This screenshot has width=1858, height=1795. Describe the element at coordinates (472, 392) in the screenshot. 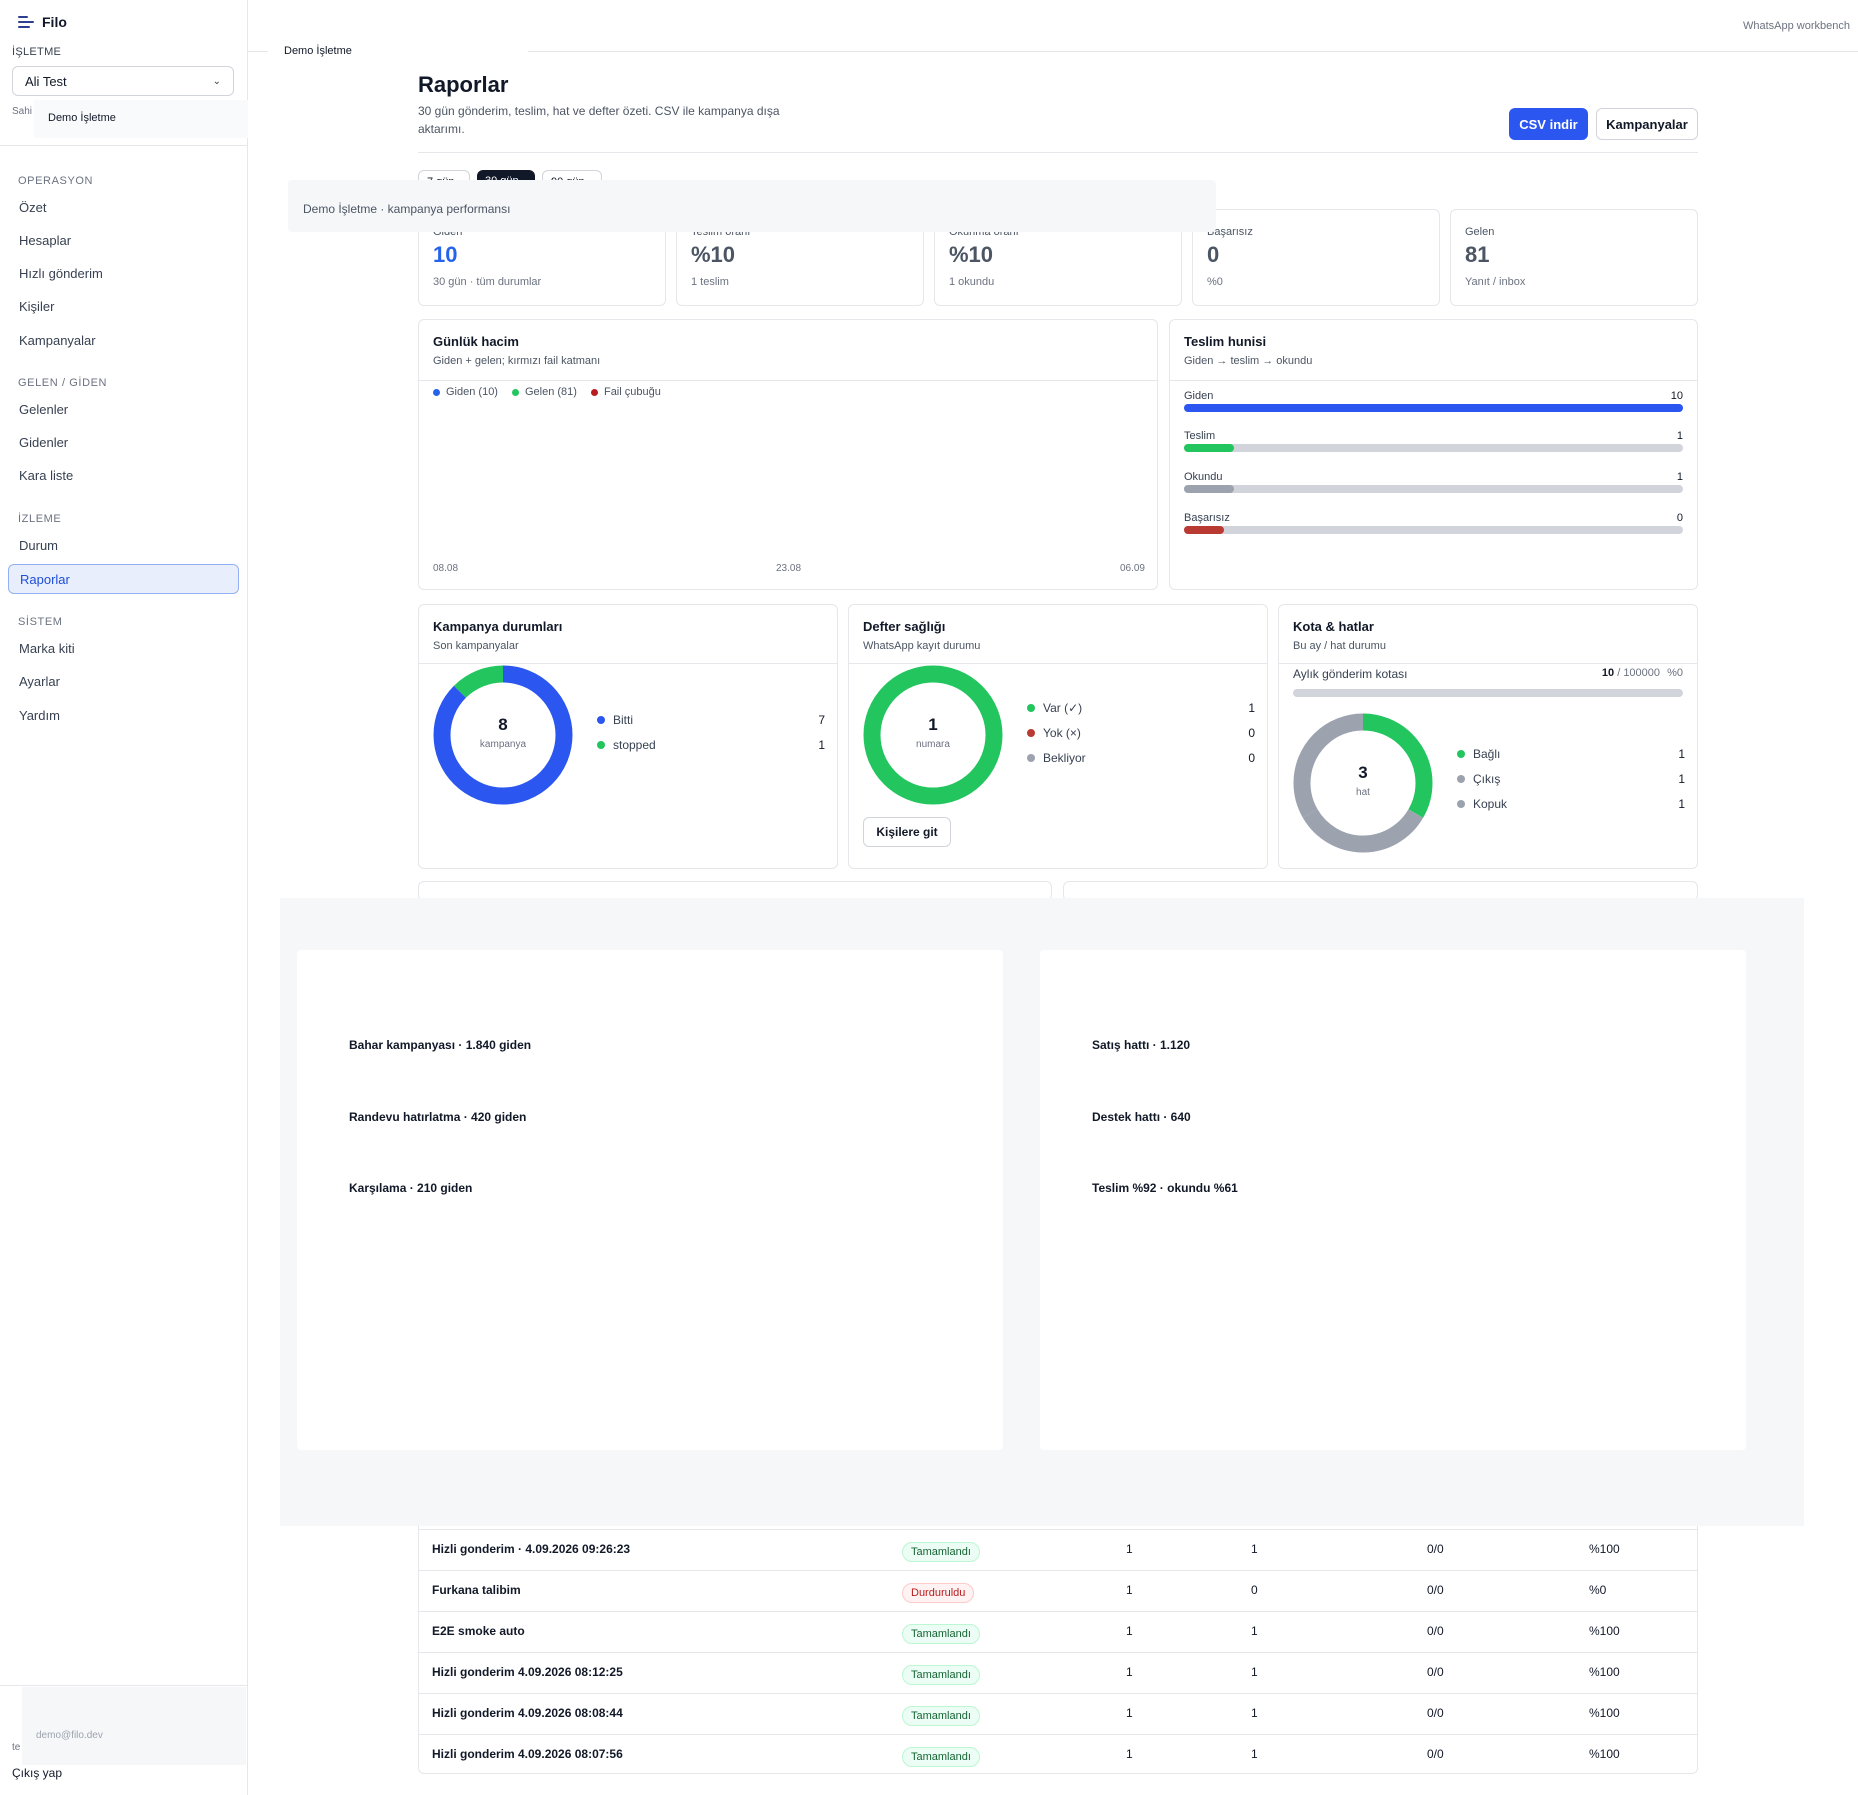

I see `legend-label: Giden (10)` at that location.